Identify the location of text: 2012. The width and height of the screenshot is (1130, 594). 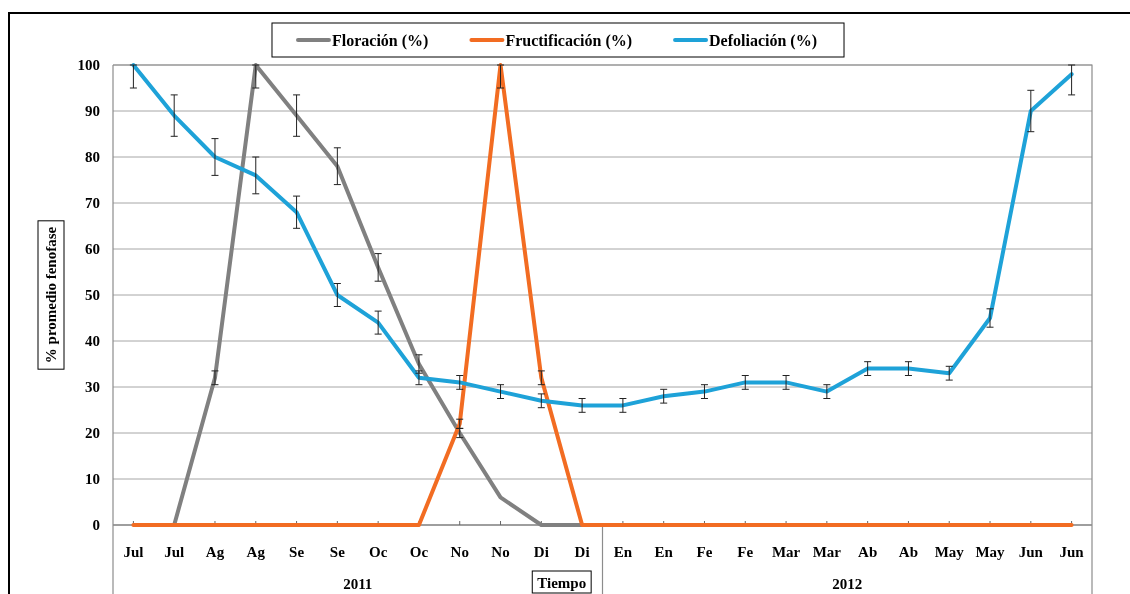
(847, 584).